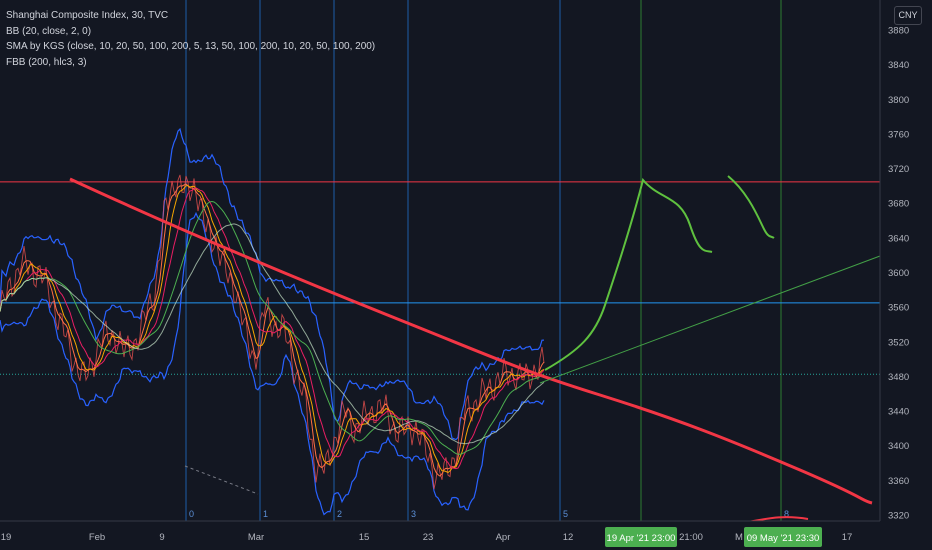 The image size is (932, 550). I want to click on date-badge-tail-0: 21:00, so click(691, 537).